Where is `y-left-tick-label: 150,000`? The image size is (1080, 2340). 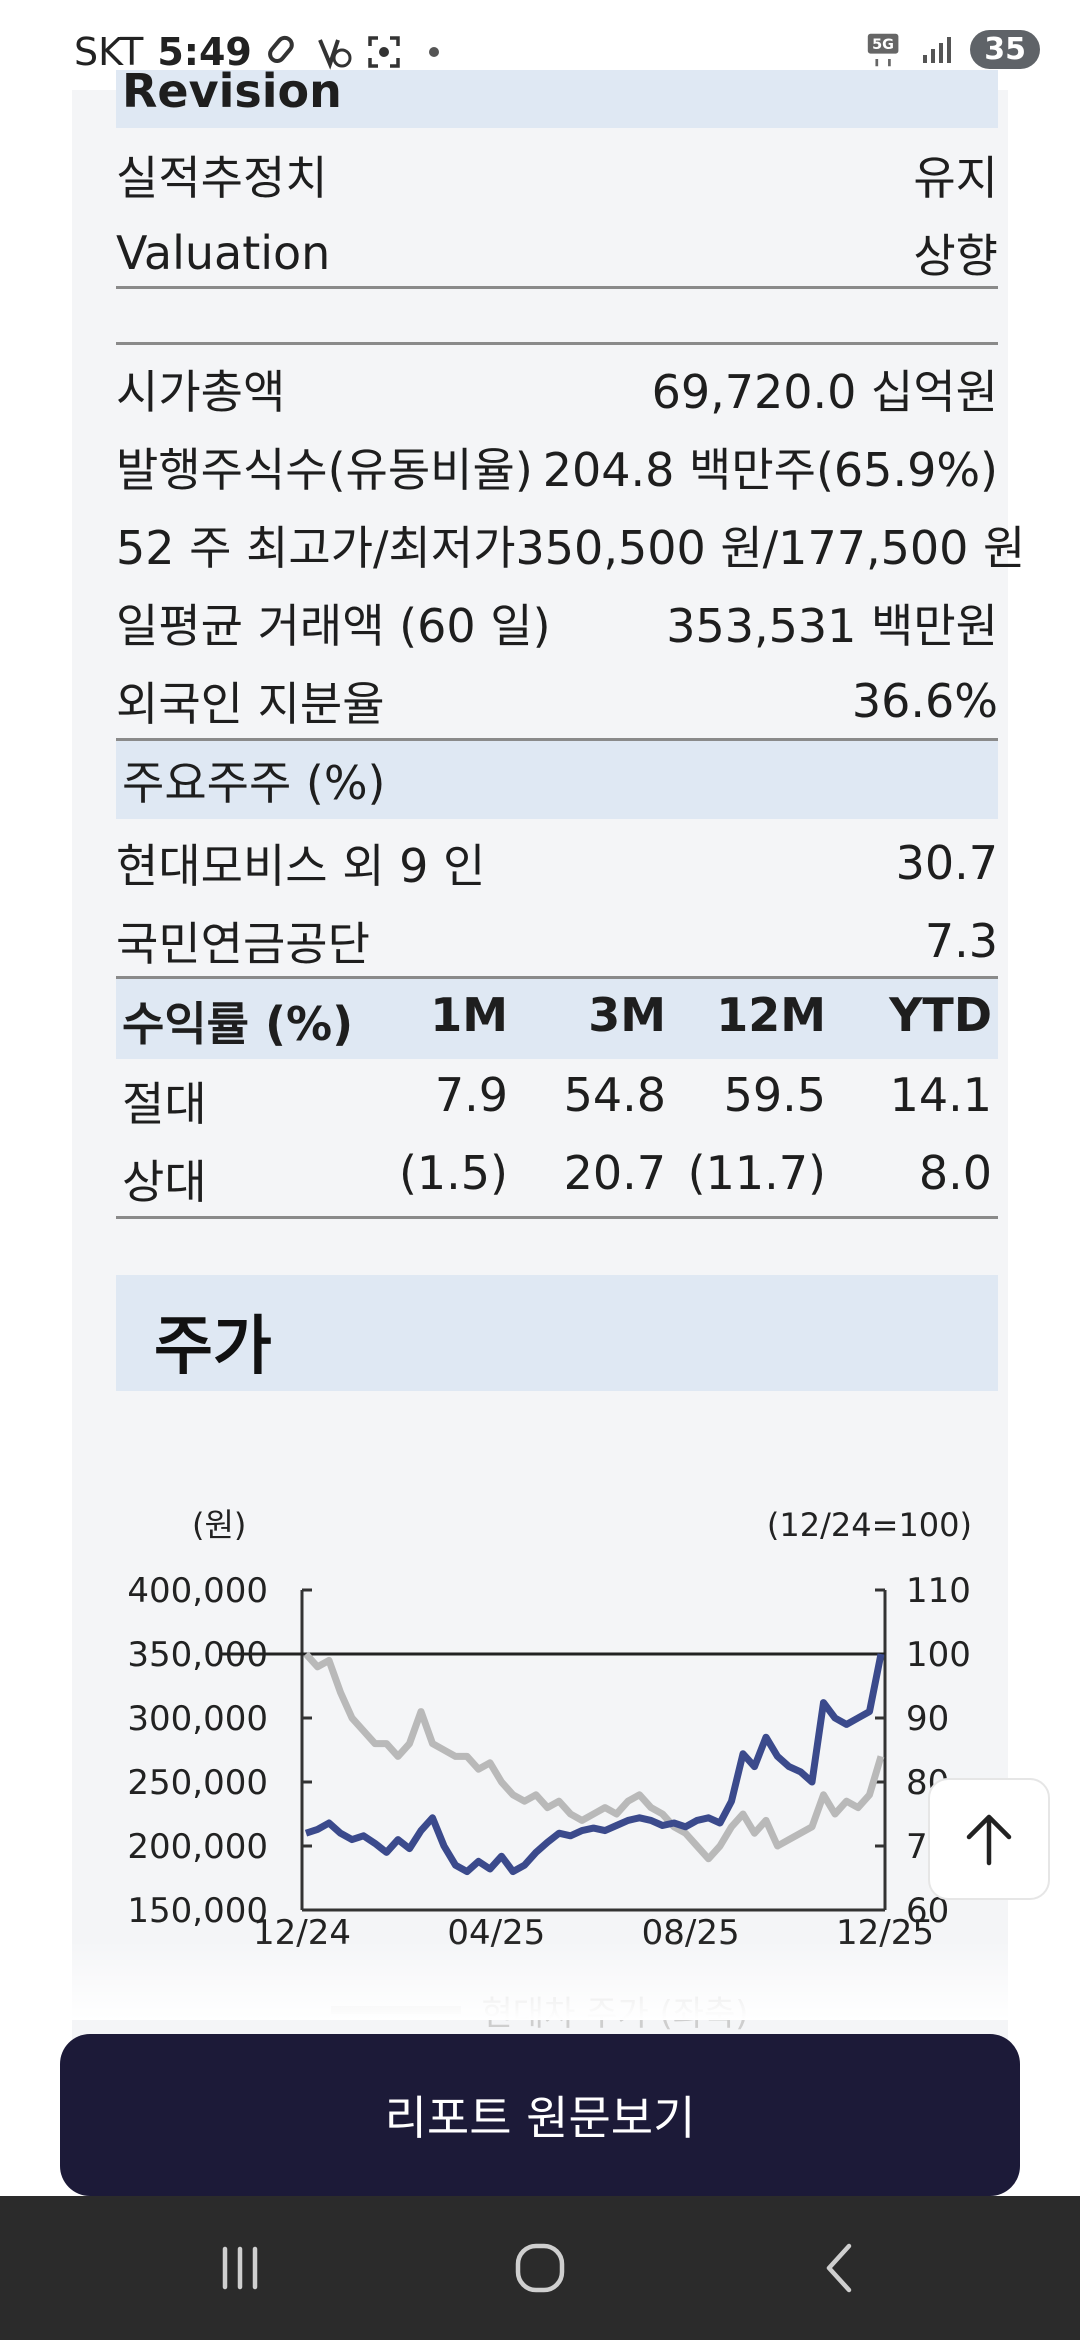 y-left-tick-label: 150,000 is located at coordinates (197, 1911).